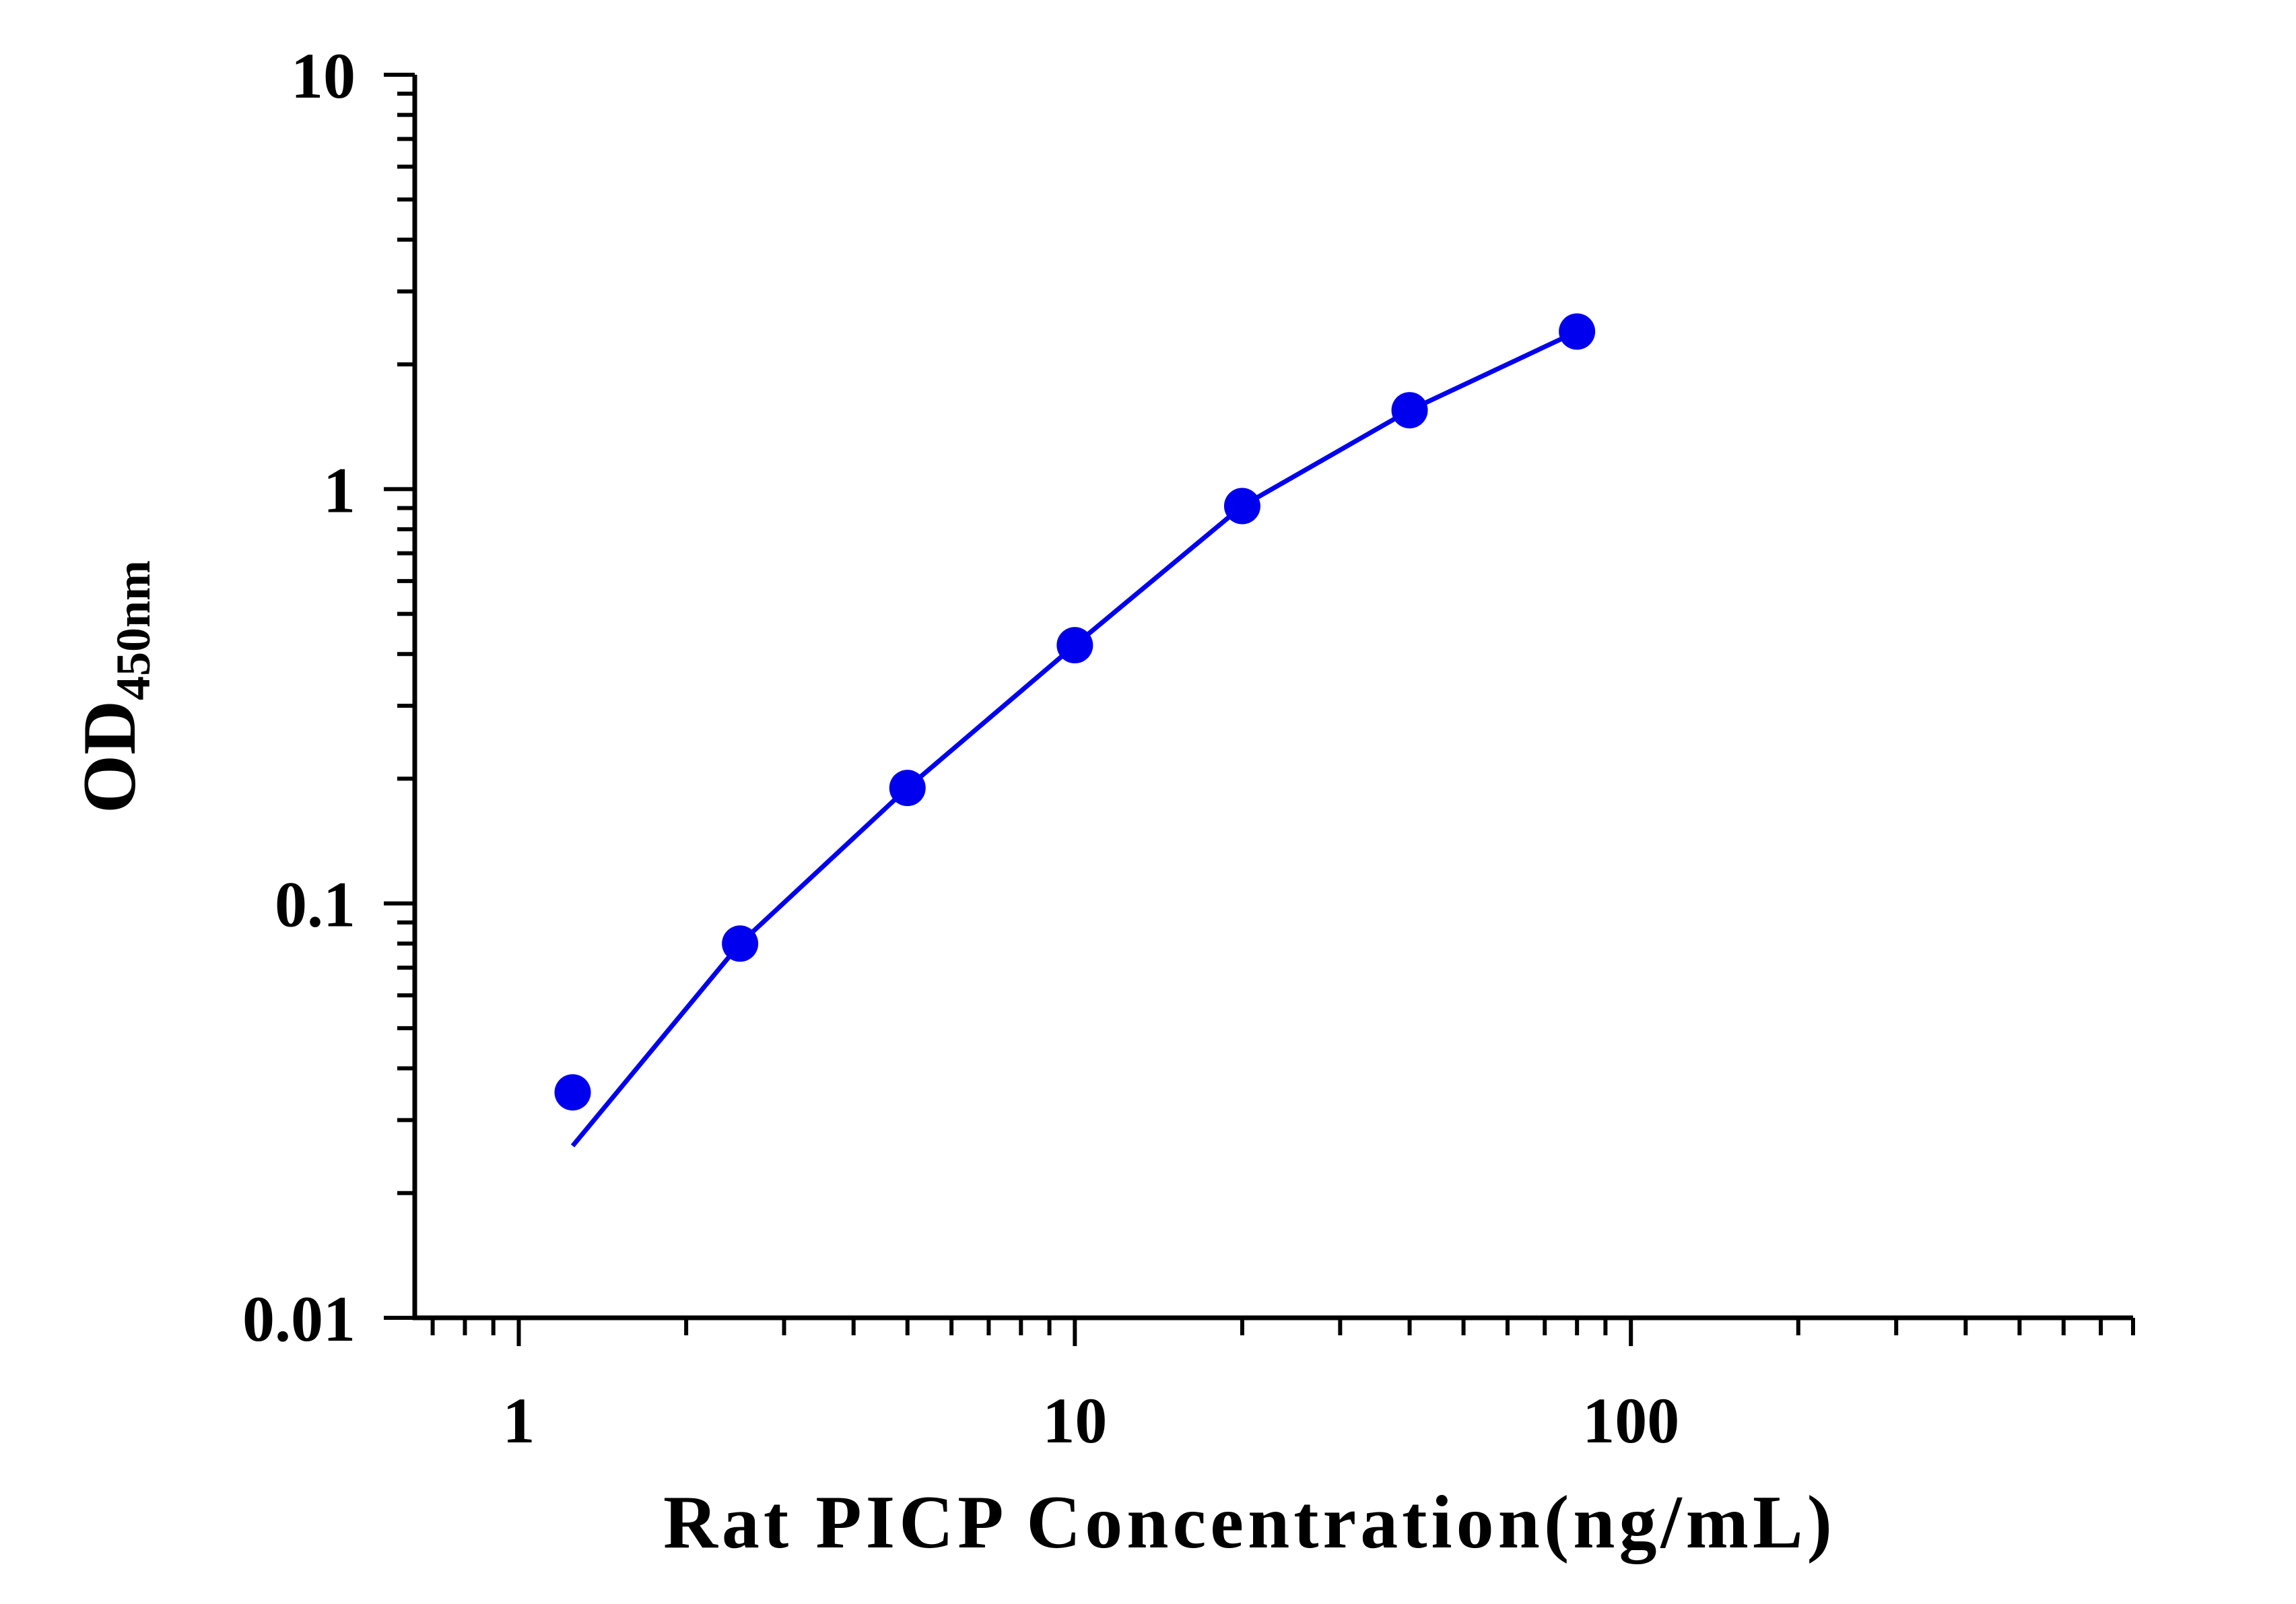 The height and width of the screenshot is (1604, 2296). Describe the element at coordinates (519, 1420) in the screenshot. I see `x-tick-label: 1` at that location.